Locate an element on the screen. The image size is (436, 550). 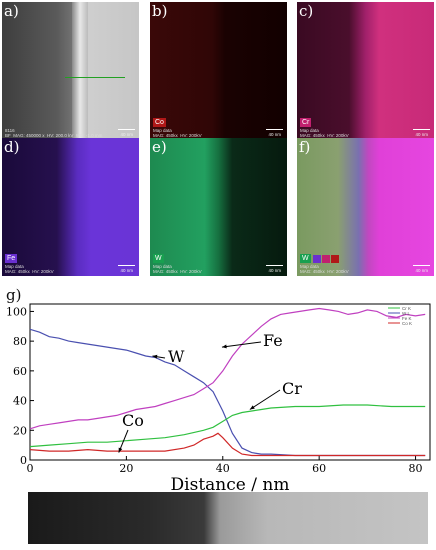
panel-letter: f) is located at coordinates (305, 147).